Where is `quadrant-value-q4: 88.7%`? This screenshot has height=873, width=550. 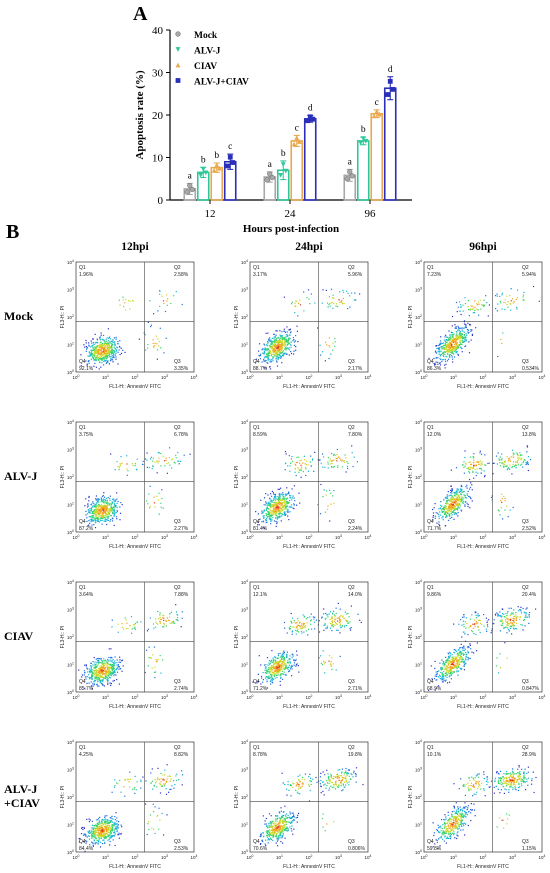
quadrant-value-q4: 88.7% is located at coordinates (260, 369).